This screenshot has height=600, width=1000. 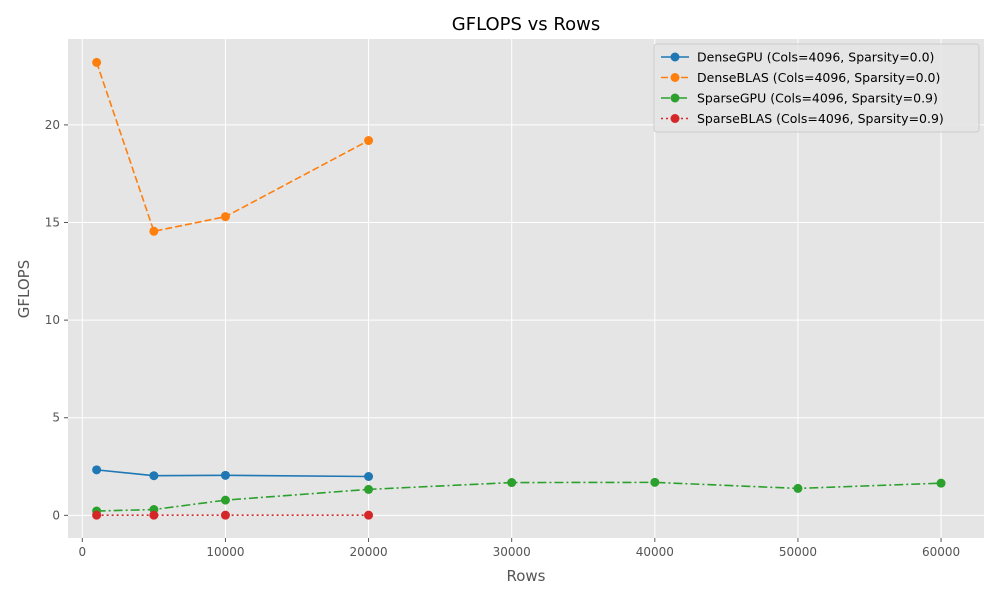 What do you see at coordinates (526, 24) in the screenshot?
I see `chart-title: GFLOPS vs Rows` at bounding box center [526, 24].